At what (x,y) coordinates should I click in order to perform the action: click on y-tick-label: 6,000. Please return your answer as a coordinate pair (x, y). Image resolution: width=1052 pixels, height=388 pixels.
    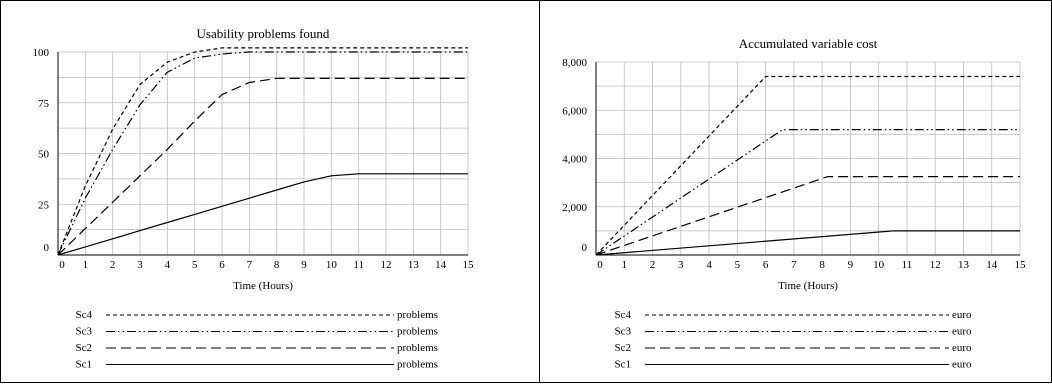
    Looking at the image, I should click on (574, 111).